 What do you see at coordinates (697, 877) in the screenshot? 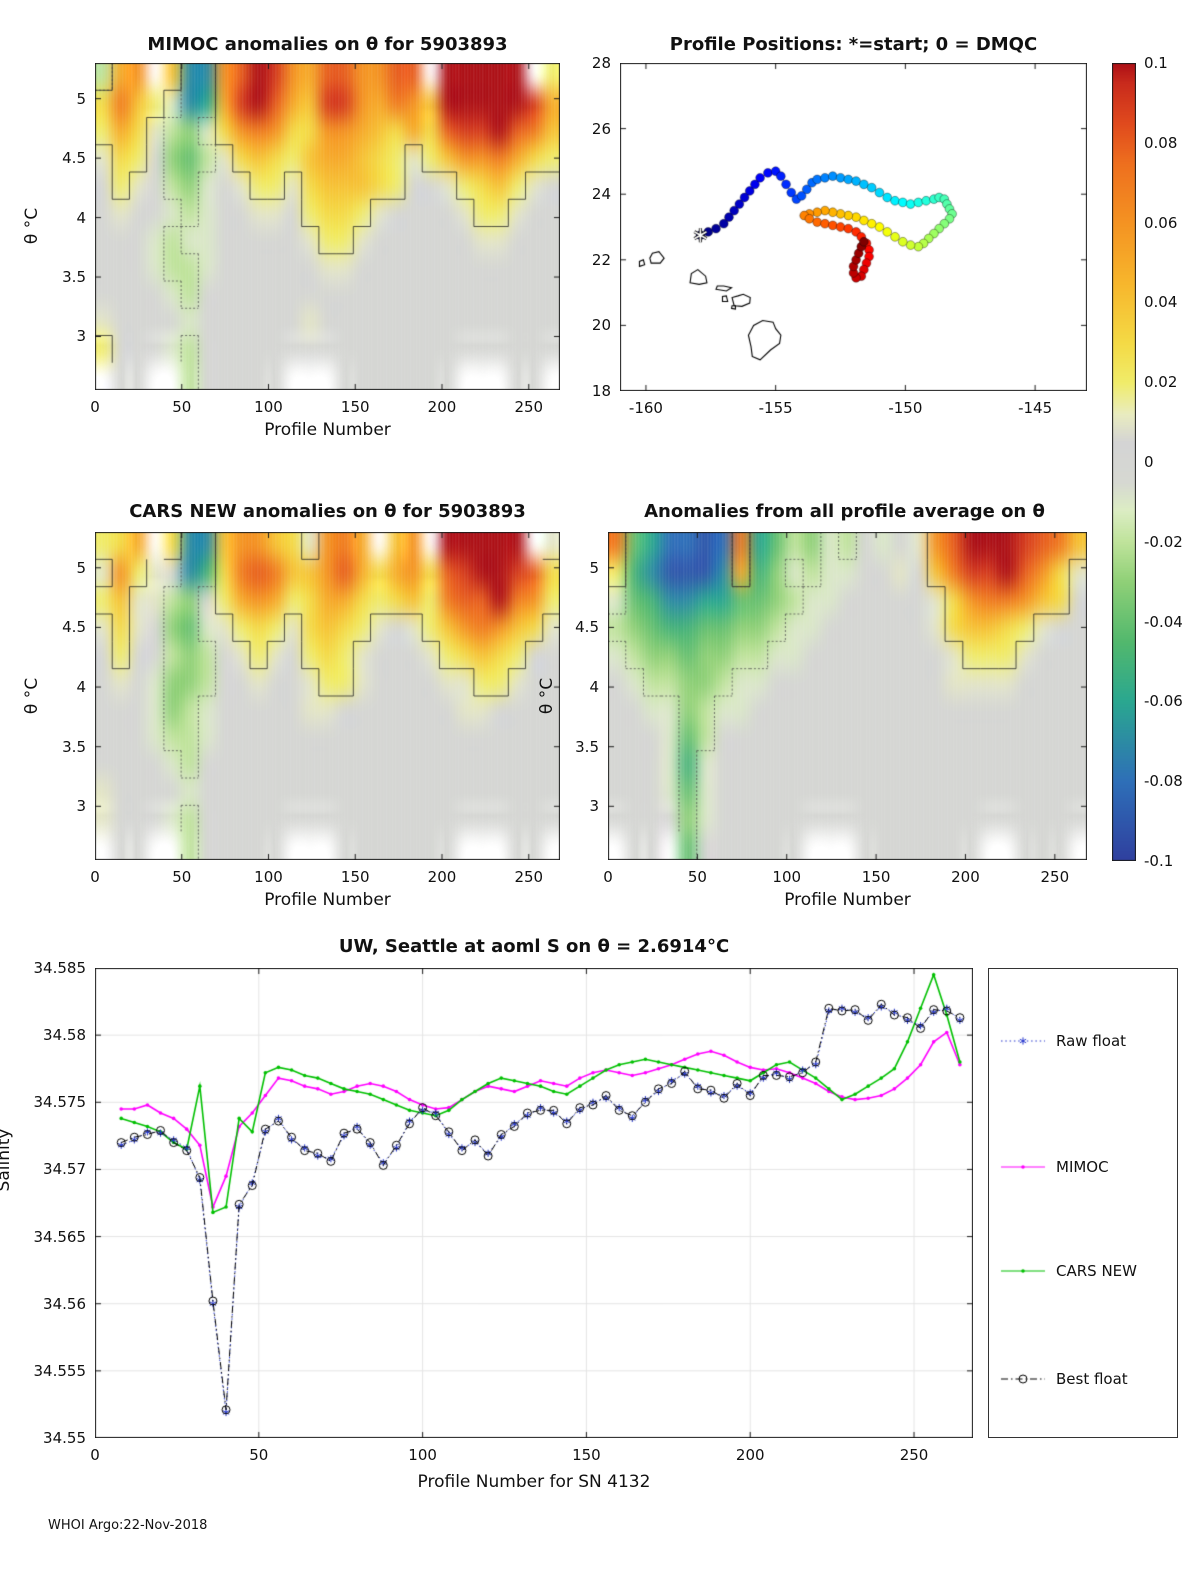
I see `avg-x-tick-label: 50` at bounding box center [697, 877].